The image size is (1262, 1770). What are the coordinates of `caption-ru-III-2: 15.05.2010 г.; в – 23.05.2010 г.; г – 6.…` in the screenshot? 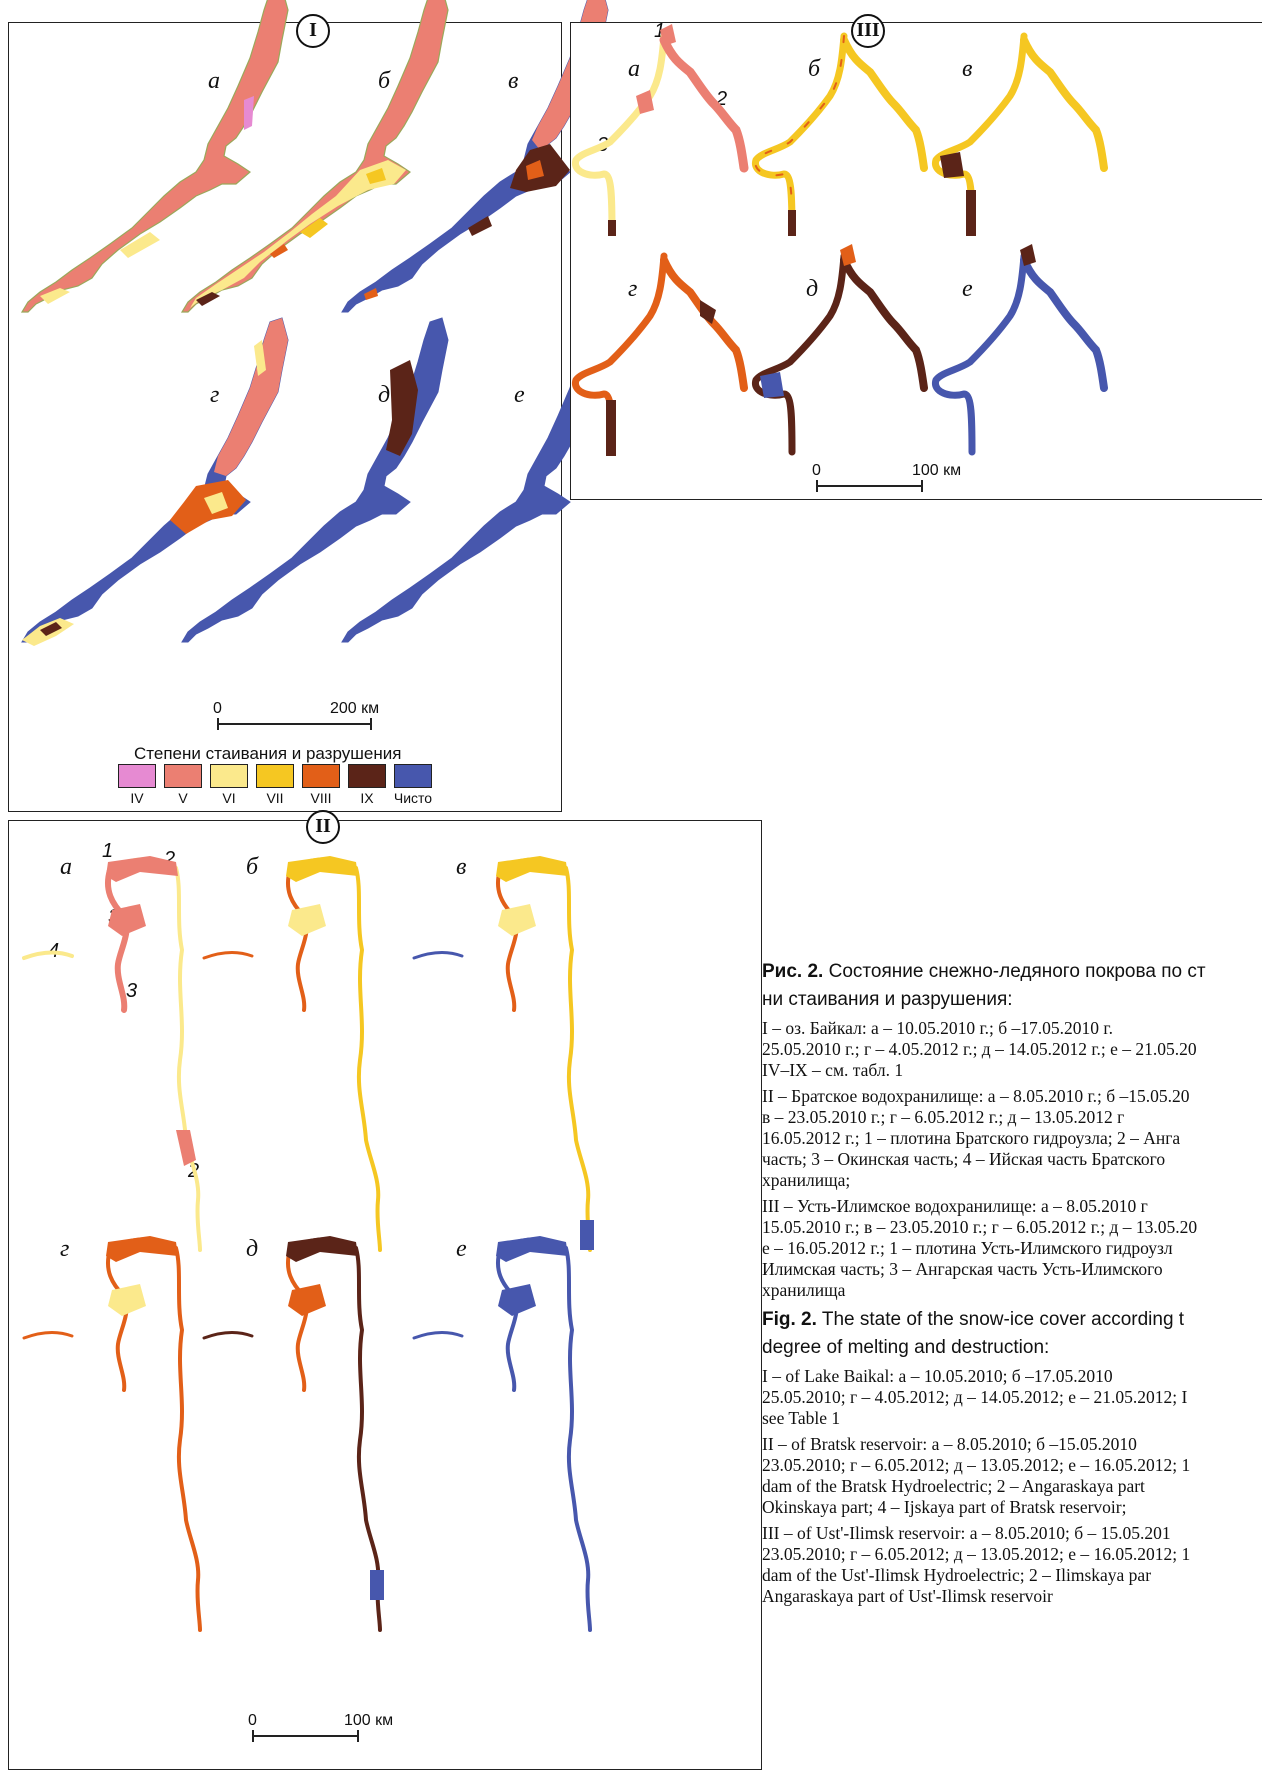 It's located at (980, 1227).